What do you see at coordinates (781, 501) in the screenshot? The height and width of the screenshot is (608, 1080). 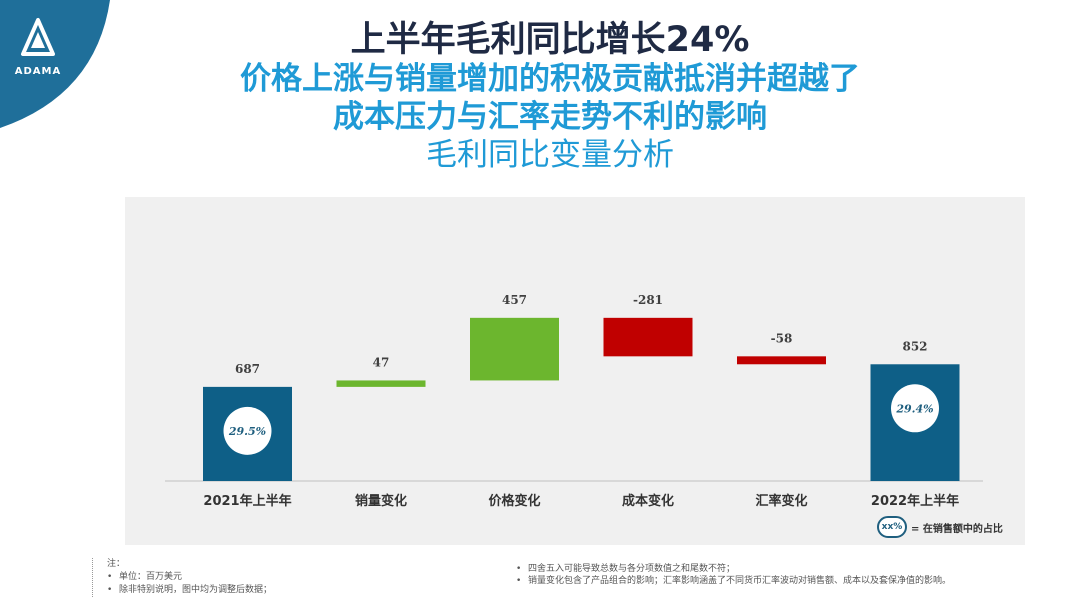 I see `category-label: 汇率变化` at bounding box center [781, 501].